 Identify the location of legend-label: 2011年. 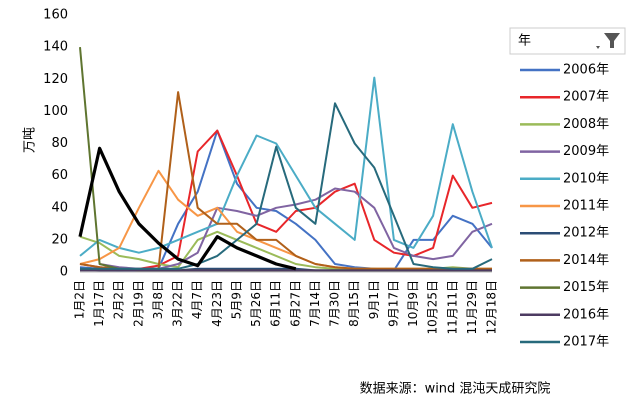
(586, 206).